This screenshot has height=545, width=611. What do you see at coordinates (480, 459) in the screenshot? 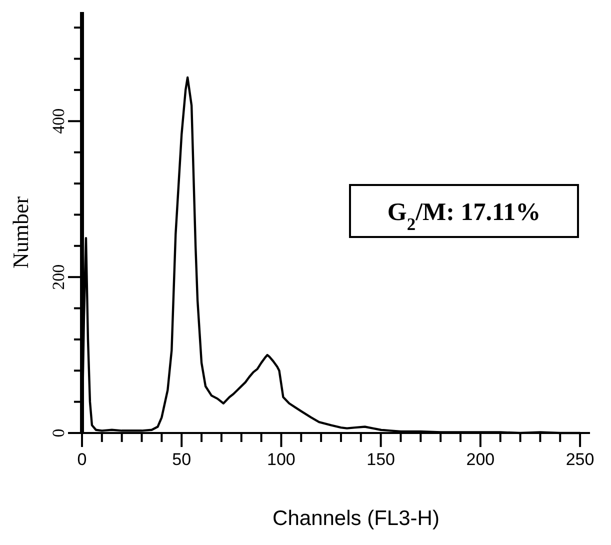
I see `x-tick-label: 200` at bounding box center [480, 459].